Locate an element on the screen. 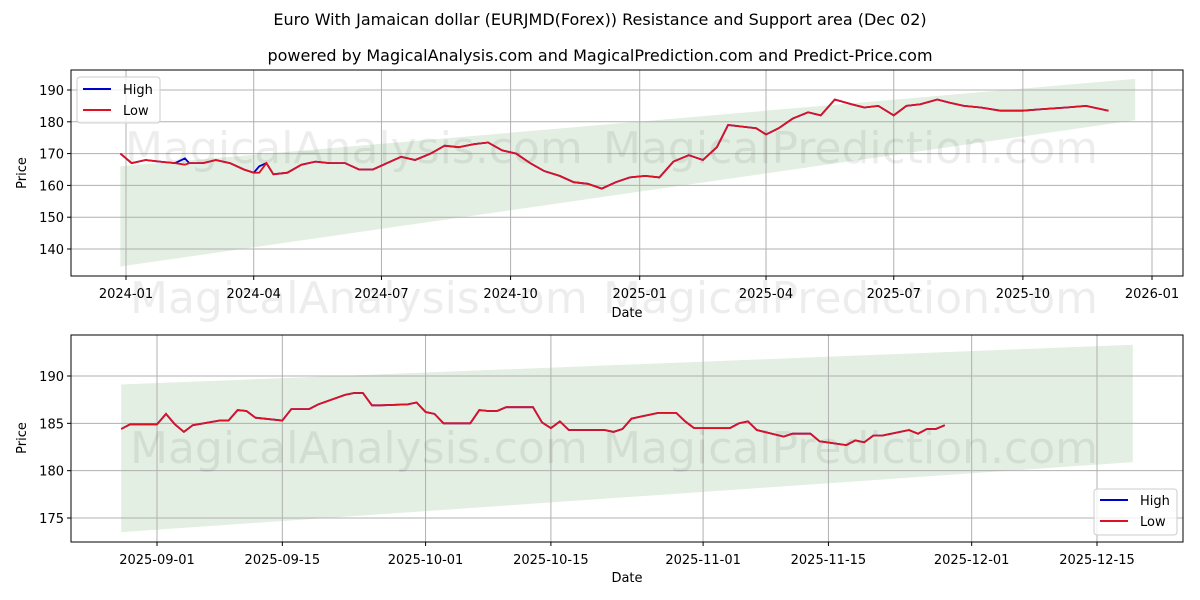 Image resolution: width=1200 pixels, height=600 pixels. top-y-axis: 140 150 160 170 180 190 is located at coordinates (55, 171).